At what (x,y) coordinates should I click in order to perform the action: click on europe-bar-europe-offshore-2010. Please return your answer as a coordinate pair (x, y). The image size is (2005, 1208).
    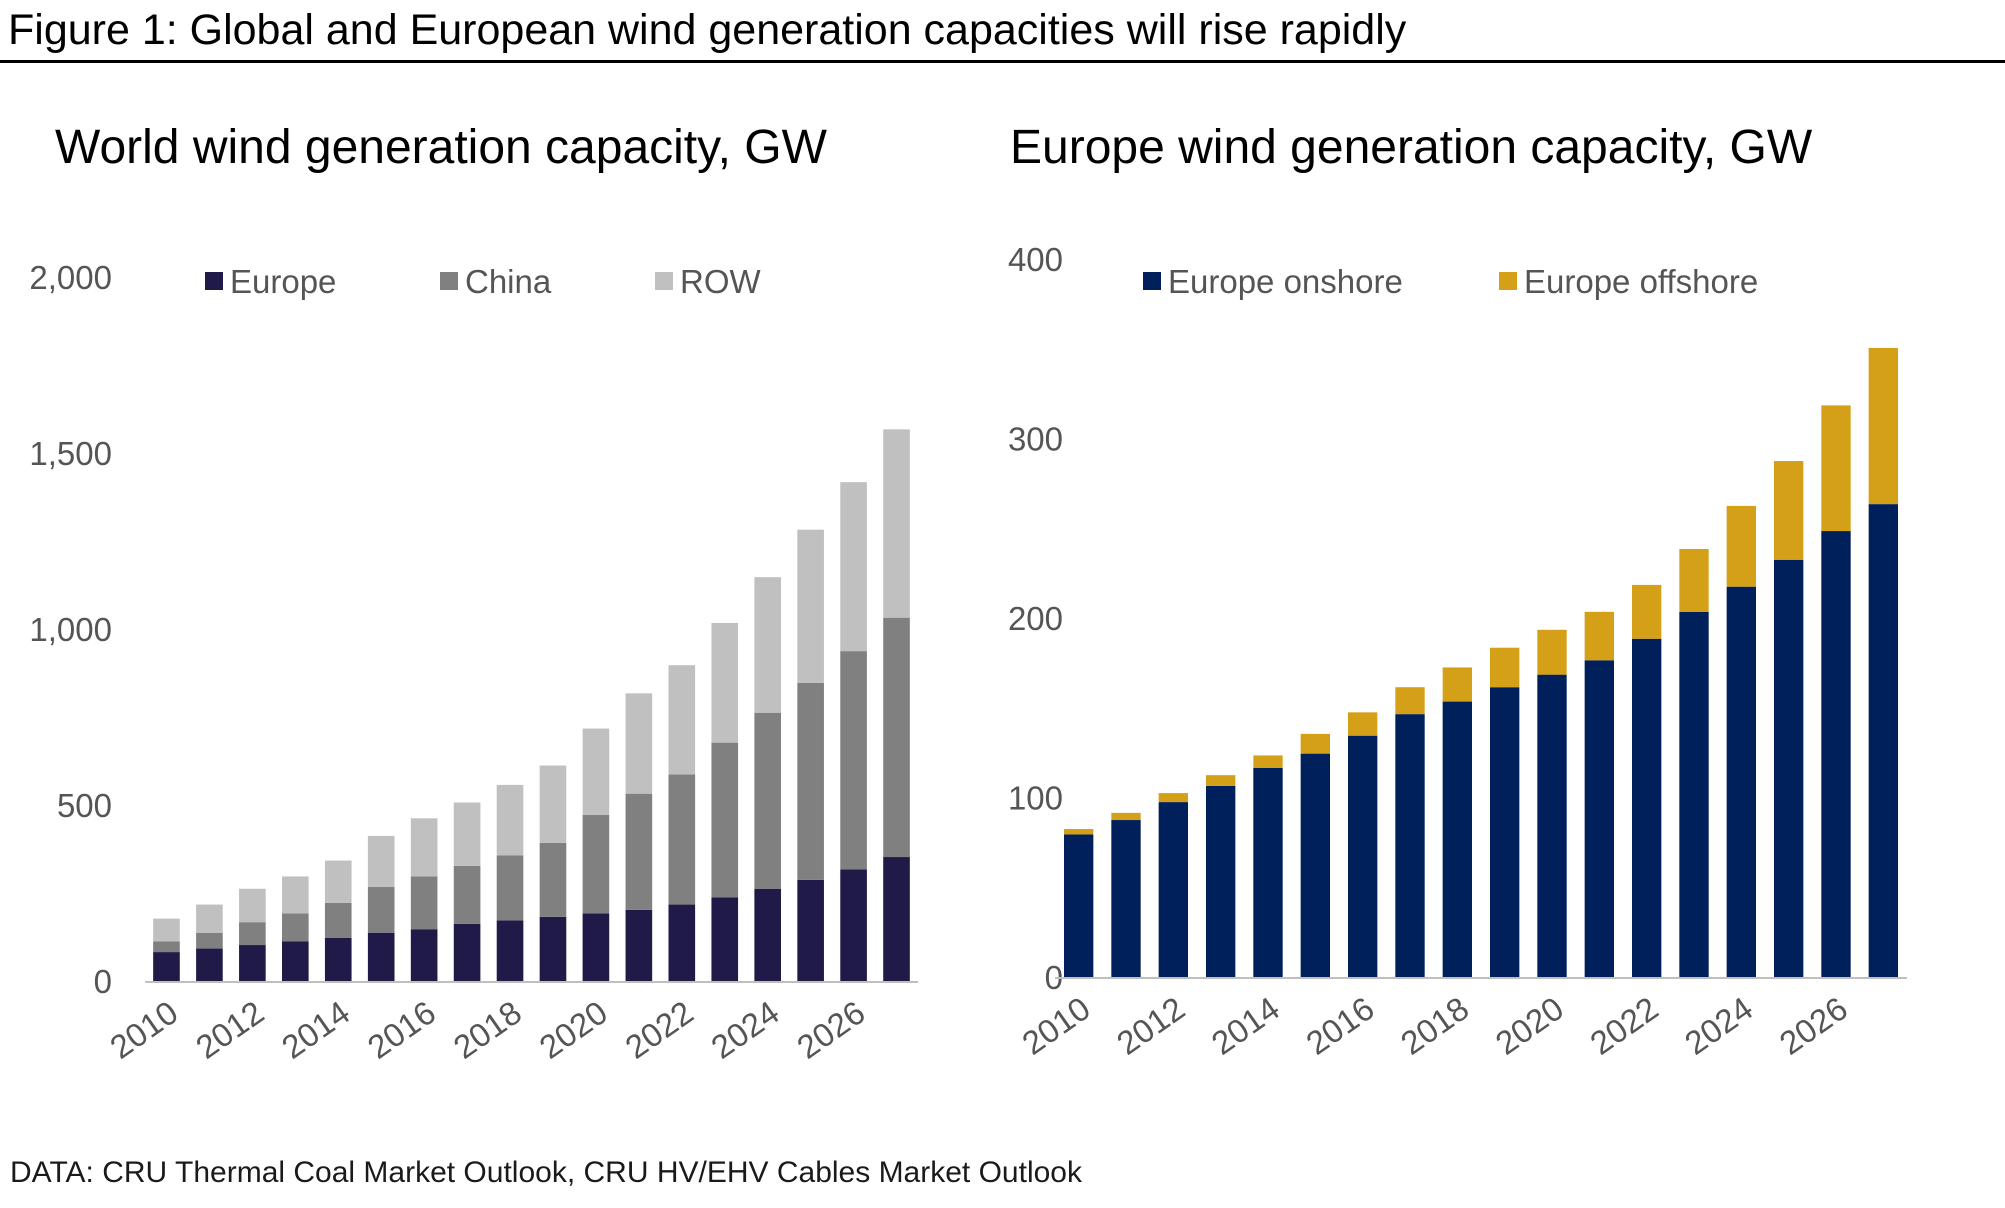
    Looking at the image, I should click on (1078, 832).